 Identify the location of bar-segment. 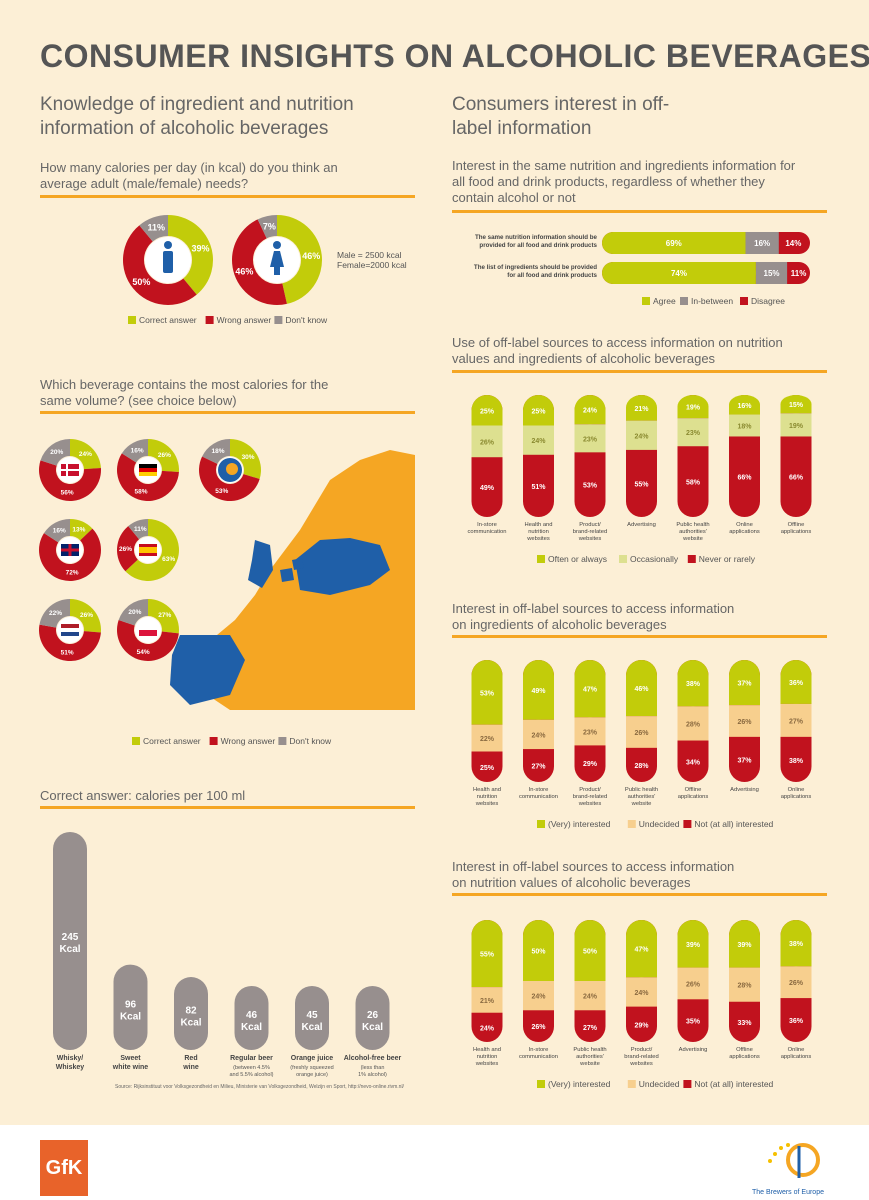
(679, 243).